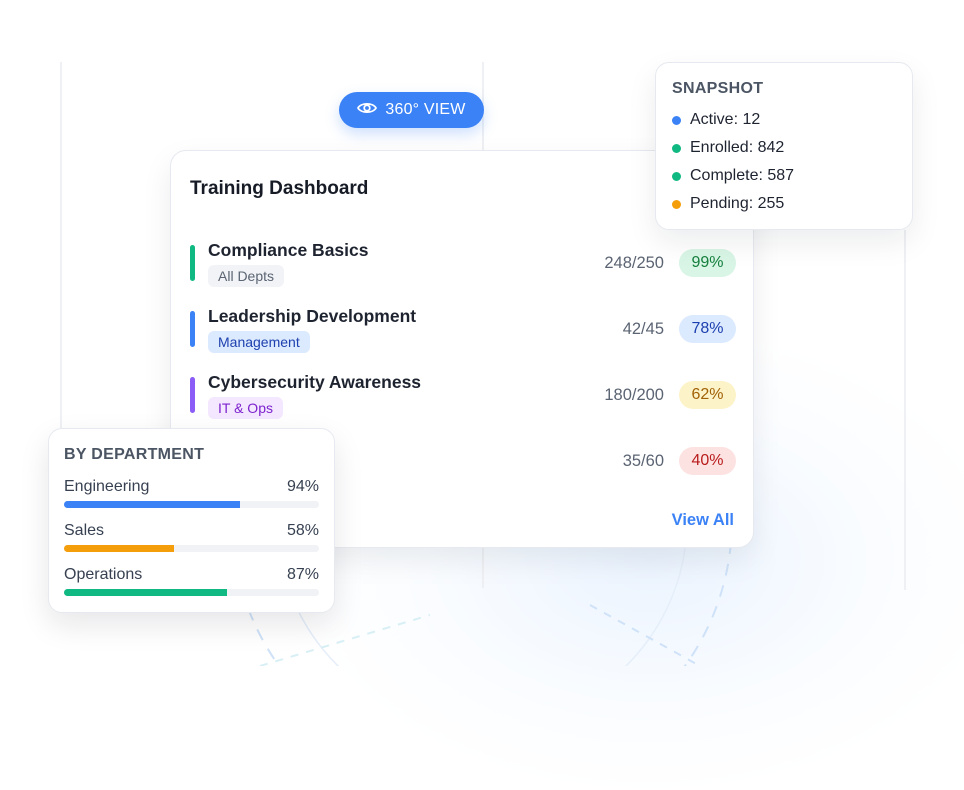 The width and height of the screenshot is (964, 790). I want to click on course-completion-count: 35/60, so click(643, 461).